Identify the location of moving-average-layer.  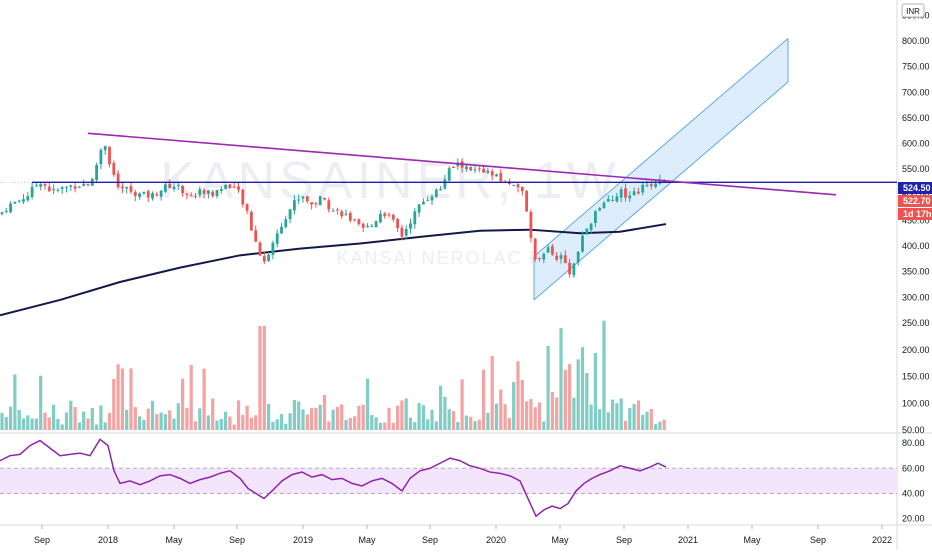
(333, 270).